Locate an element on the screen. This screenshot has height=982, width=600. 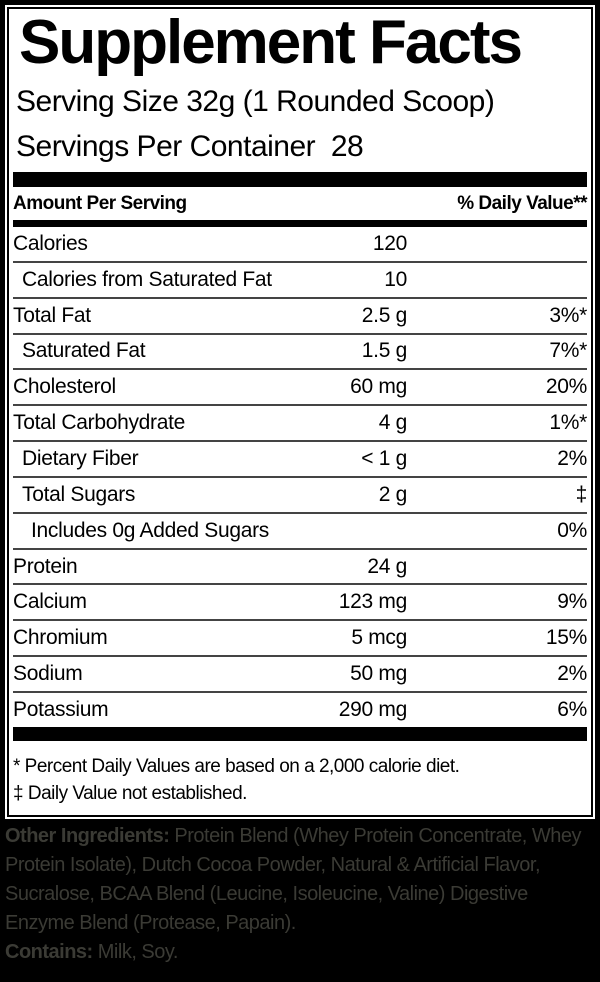
nutrient-amount: 2.5 g is located at coordinates (384, 315).